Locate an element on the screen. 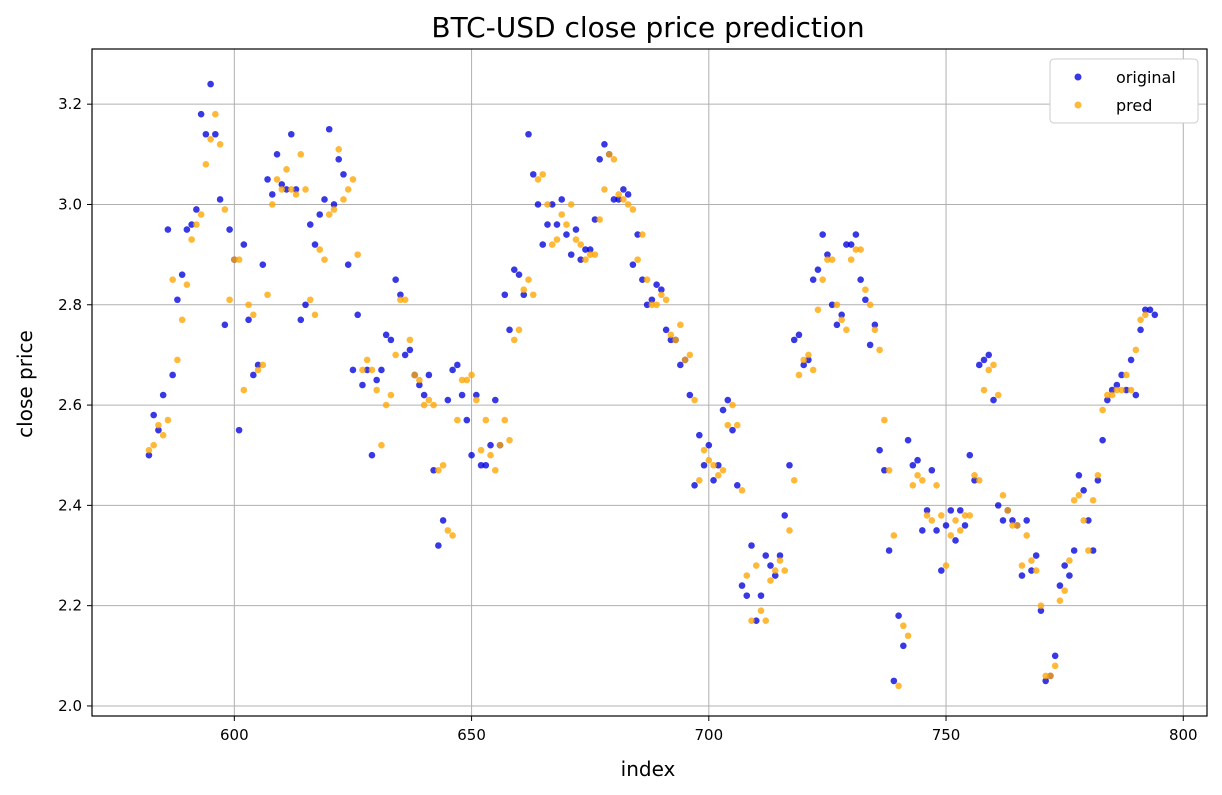 The width and height of the screenshot is (1222, 795). legend-box is located at coordinates (1124, 91).